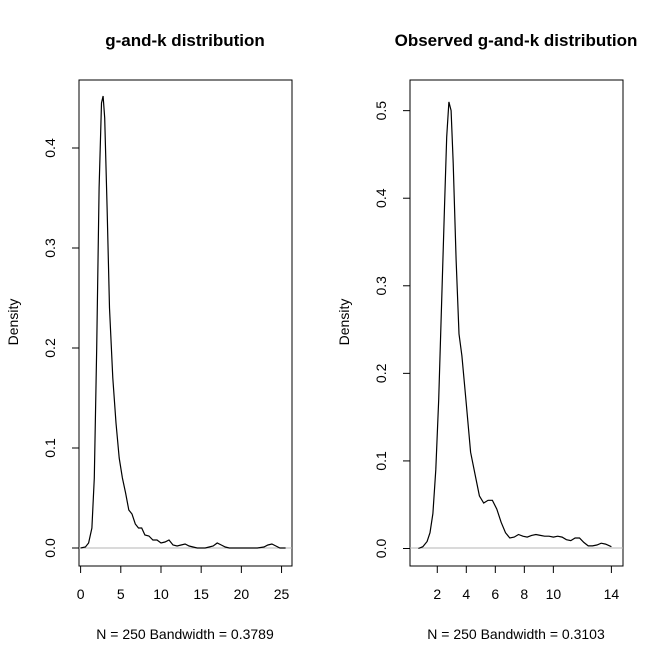  What do you see at coordinates (121, 594) in the screenshot?
I see `x-tick-label-left: 5` at bounding box center [121, 594].